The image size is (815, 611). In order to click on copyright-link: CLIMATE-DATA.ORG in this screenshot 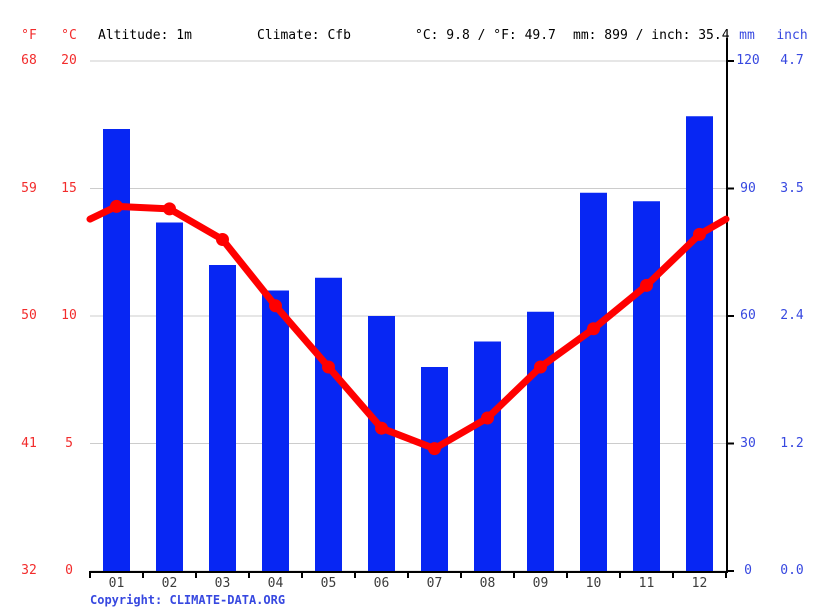, I will do `click(227, 600)`.